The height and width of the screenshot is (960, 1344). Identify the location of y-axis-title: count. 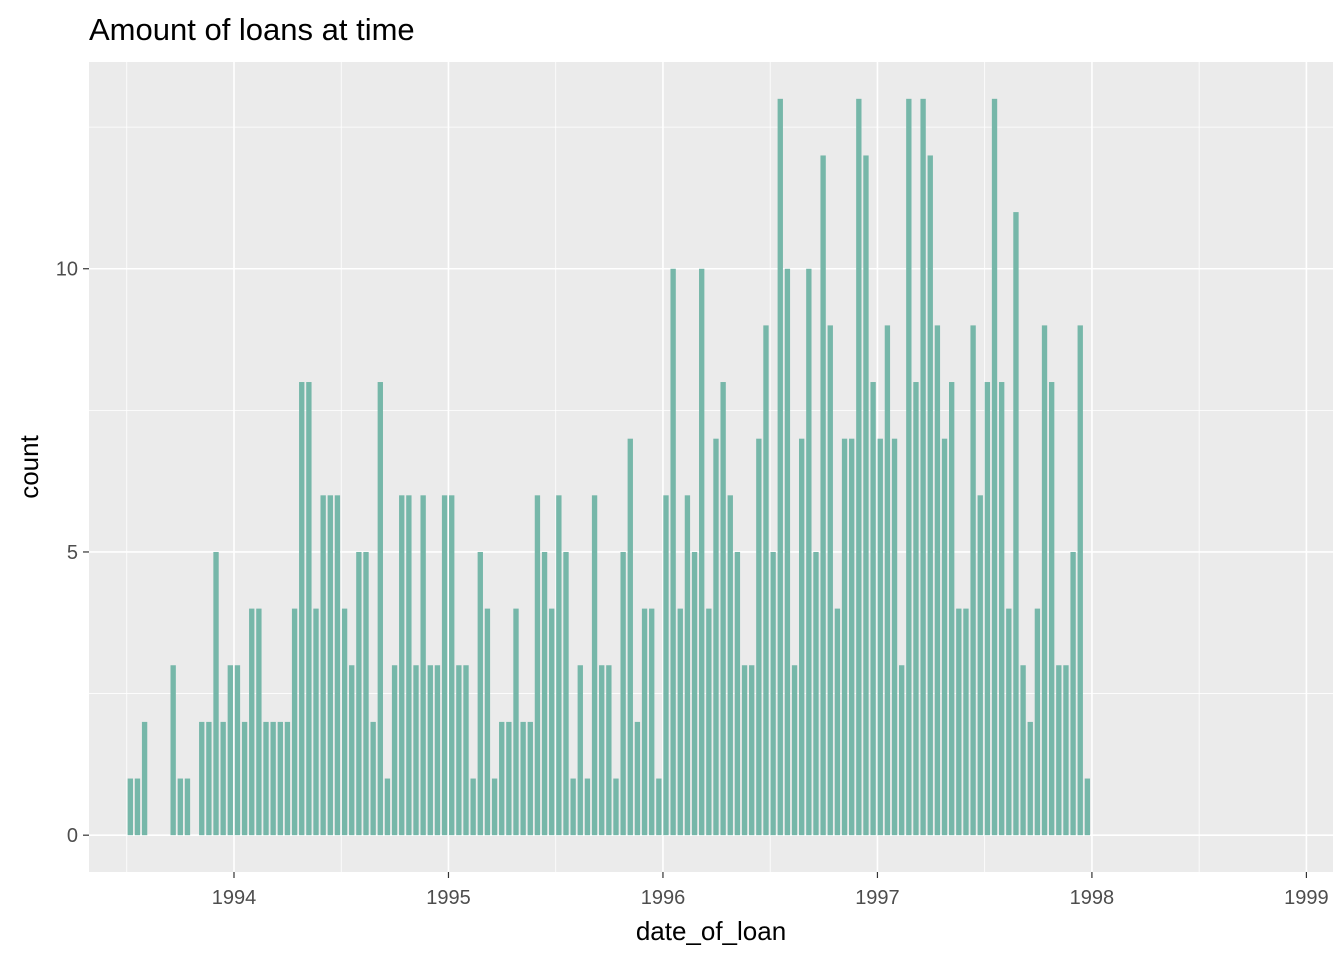
(29, 466).